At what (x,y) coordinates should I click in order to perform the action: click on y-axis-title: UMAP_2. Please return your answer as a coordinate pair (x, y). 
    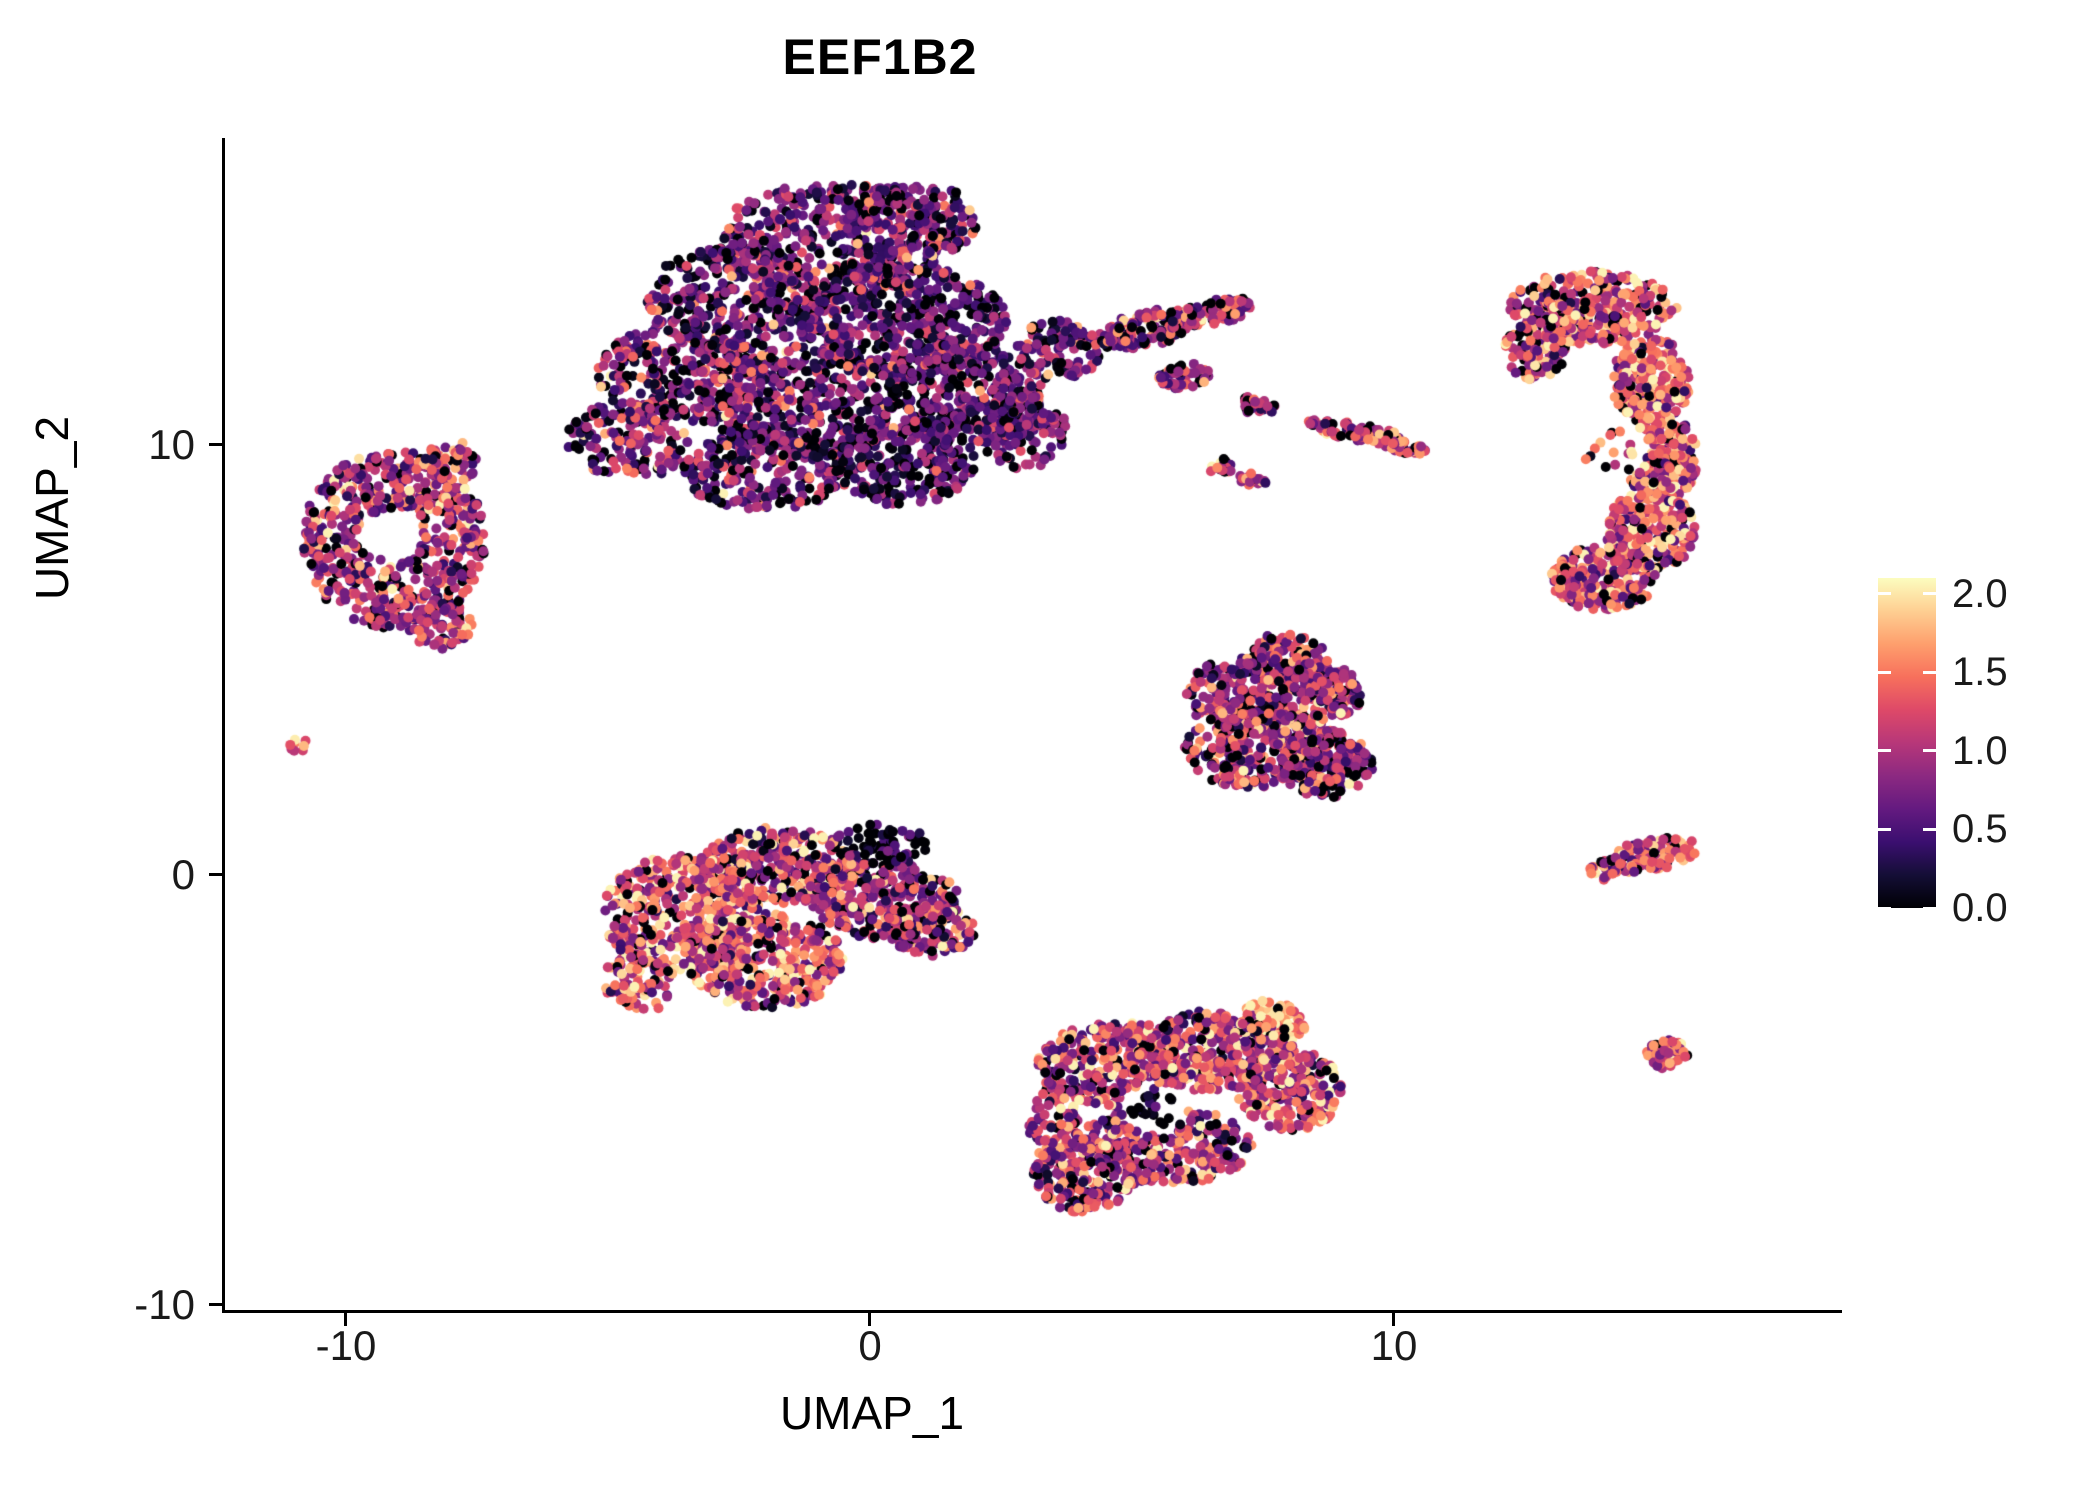
    Looking at the image, I should click on (52, 508).